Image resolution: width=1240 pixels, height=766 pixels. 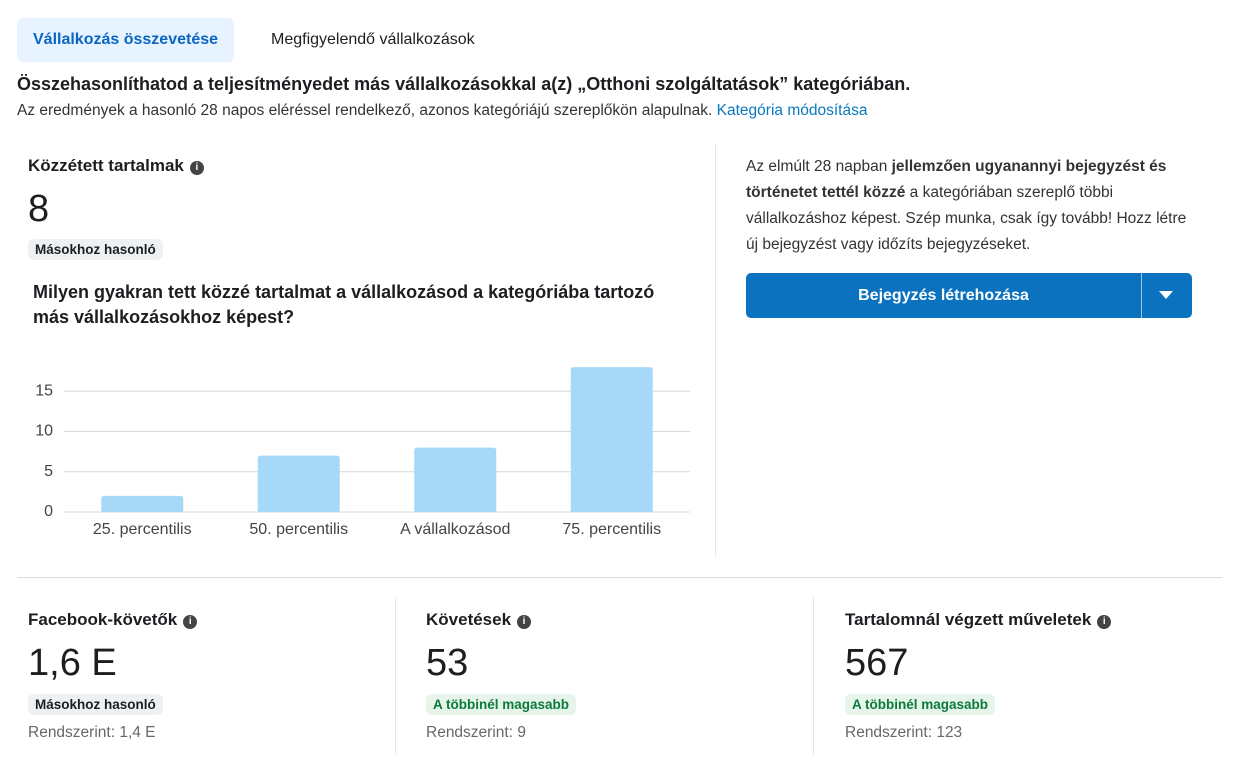 I want to click on metric-note: Rendszerint: 123, so click(x=904, y=732).